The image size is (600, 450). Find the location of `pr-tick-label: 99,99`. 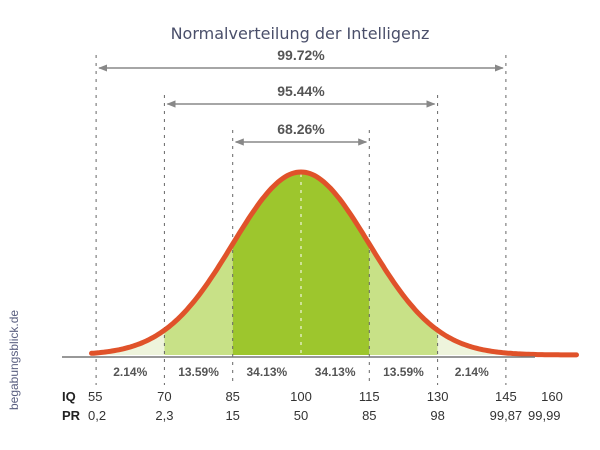

pr-tick-label: 99,99 is located at coordinates (544, 415).